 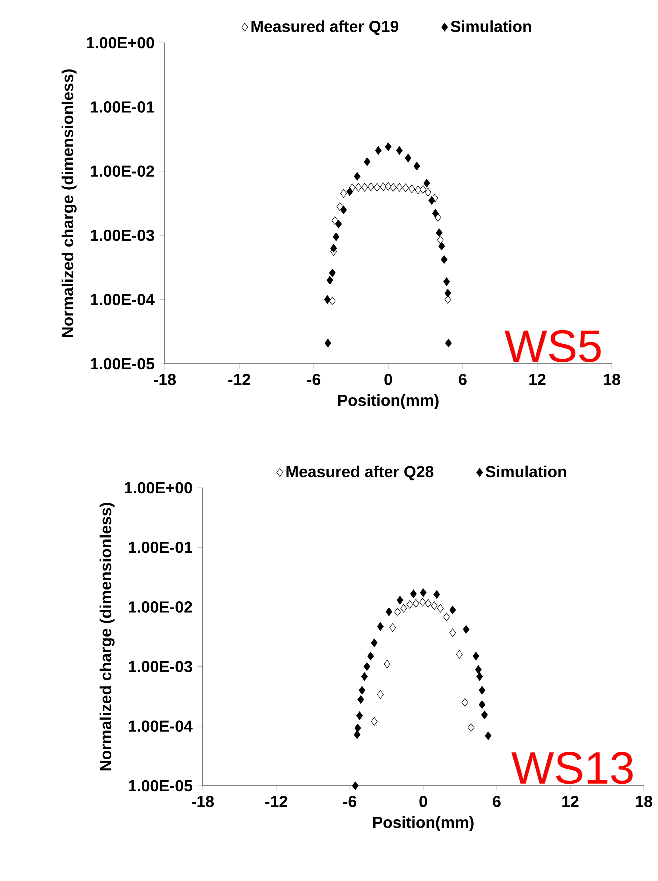 What do you see at coordinates (388, 402) in the screenshot?
I see `x-axis-title: Position(mm)` at bounding box center [388, 402].